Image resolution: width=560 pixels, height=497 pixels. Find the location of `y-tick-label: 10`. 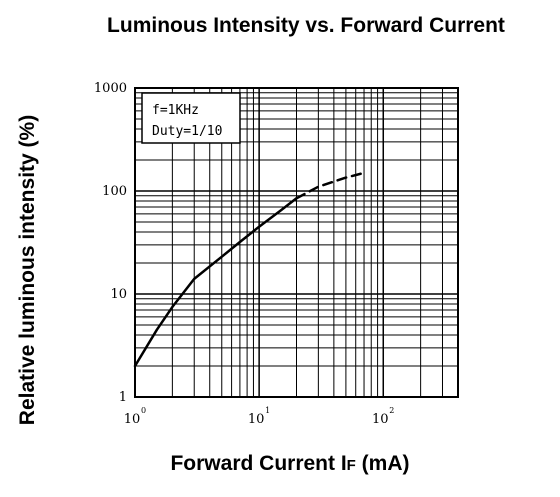

y-tick-label: 10 is located at coordinates (118, 294).